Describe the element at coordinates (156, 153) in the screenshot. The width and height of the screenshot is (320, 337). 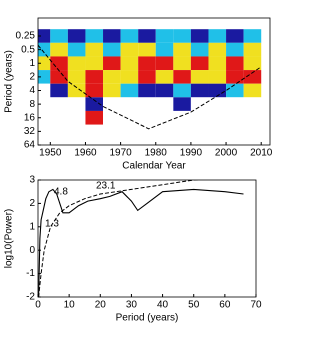
I see `x-tick-label: 1980` at that location.